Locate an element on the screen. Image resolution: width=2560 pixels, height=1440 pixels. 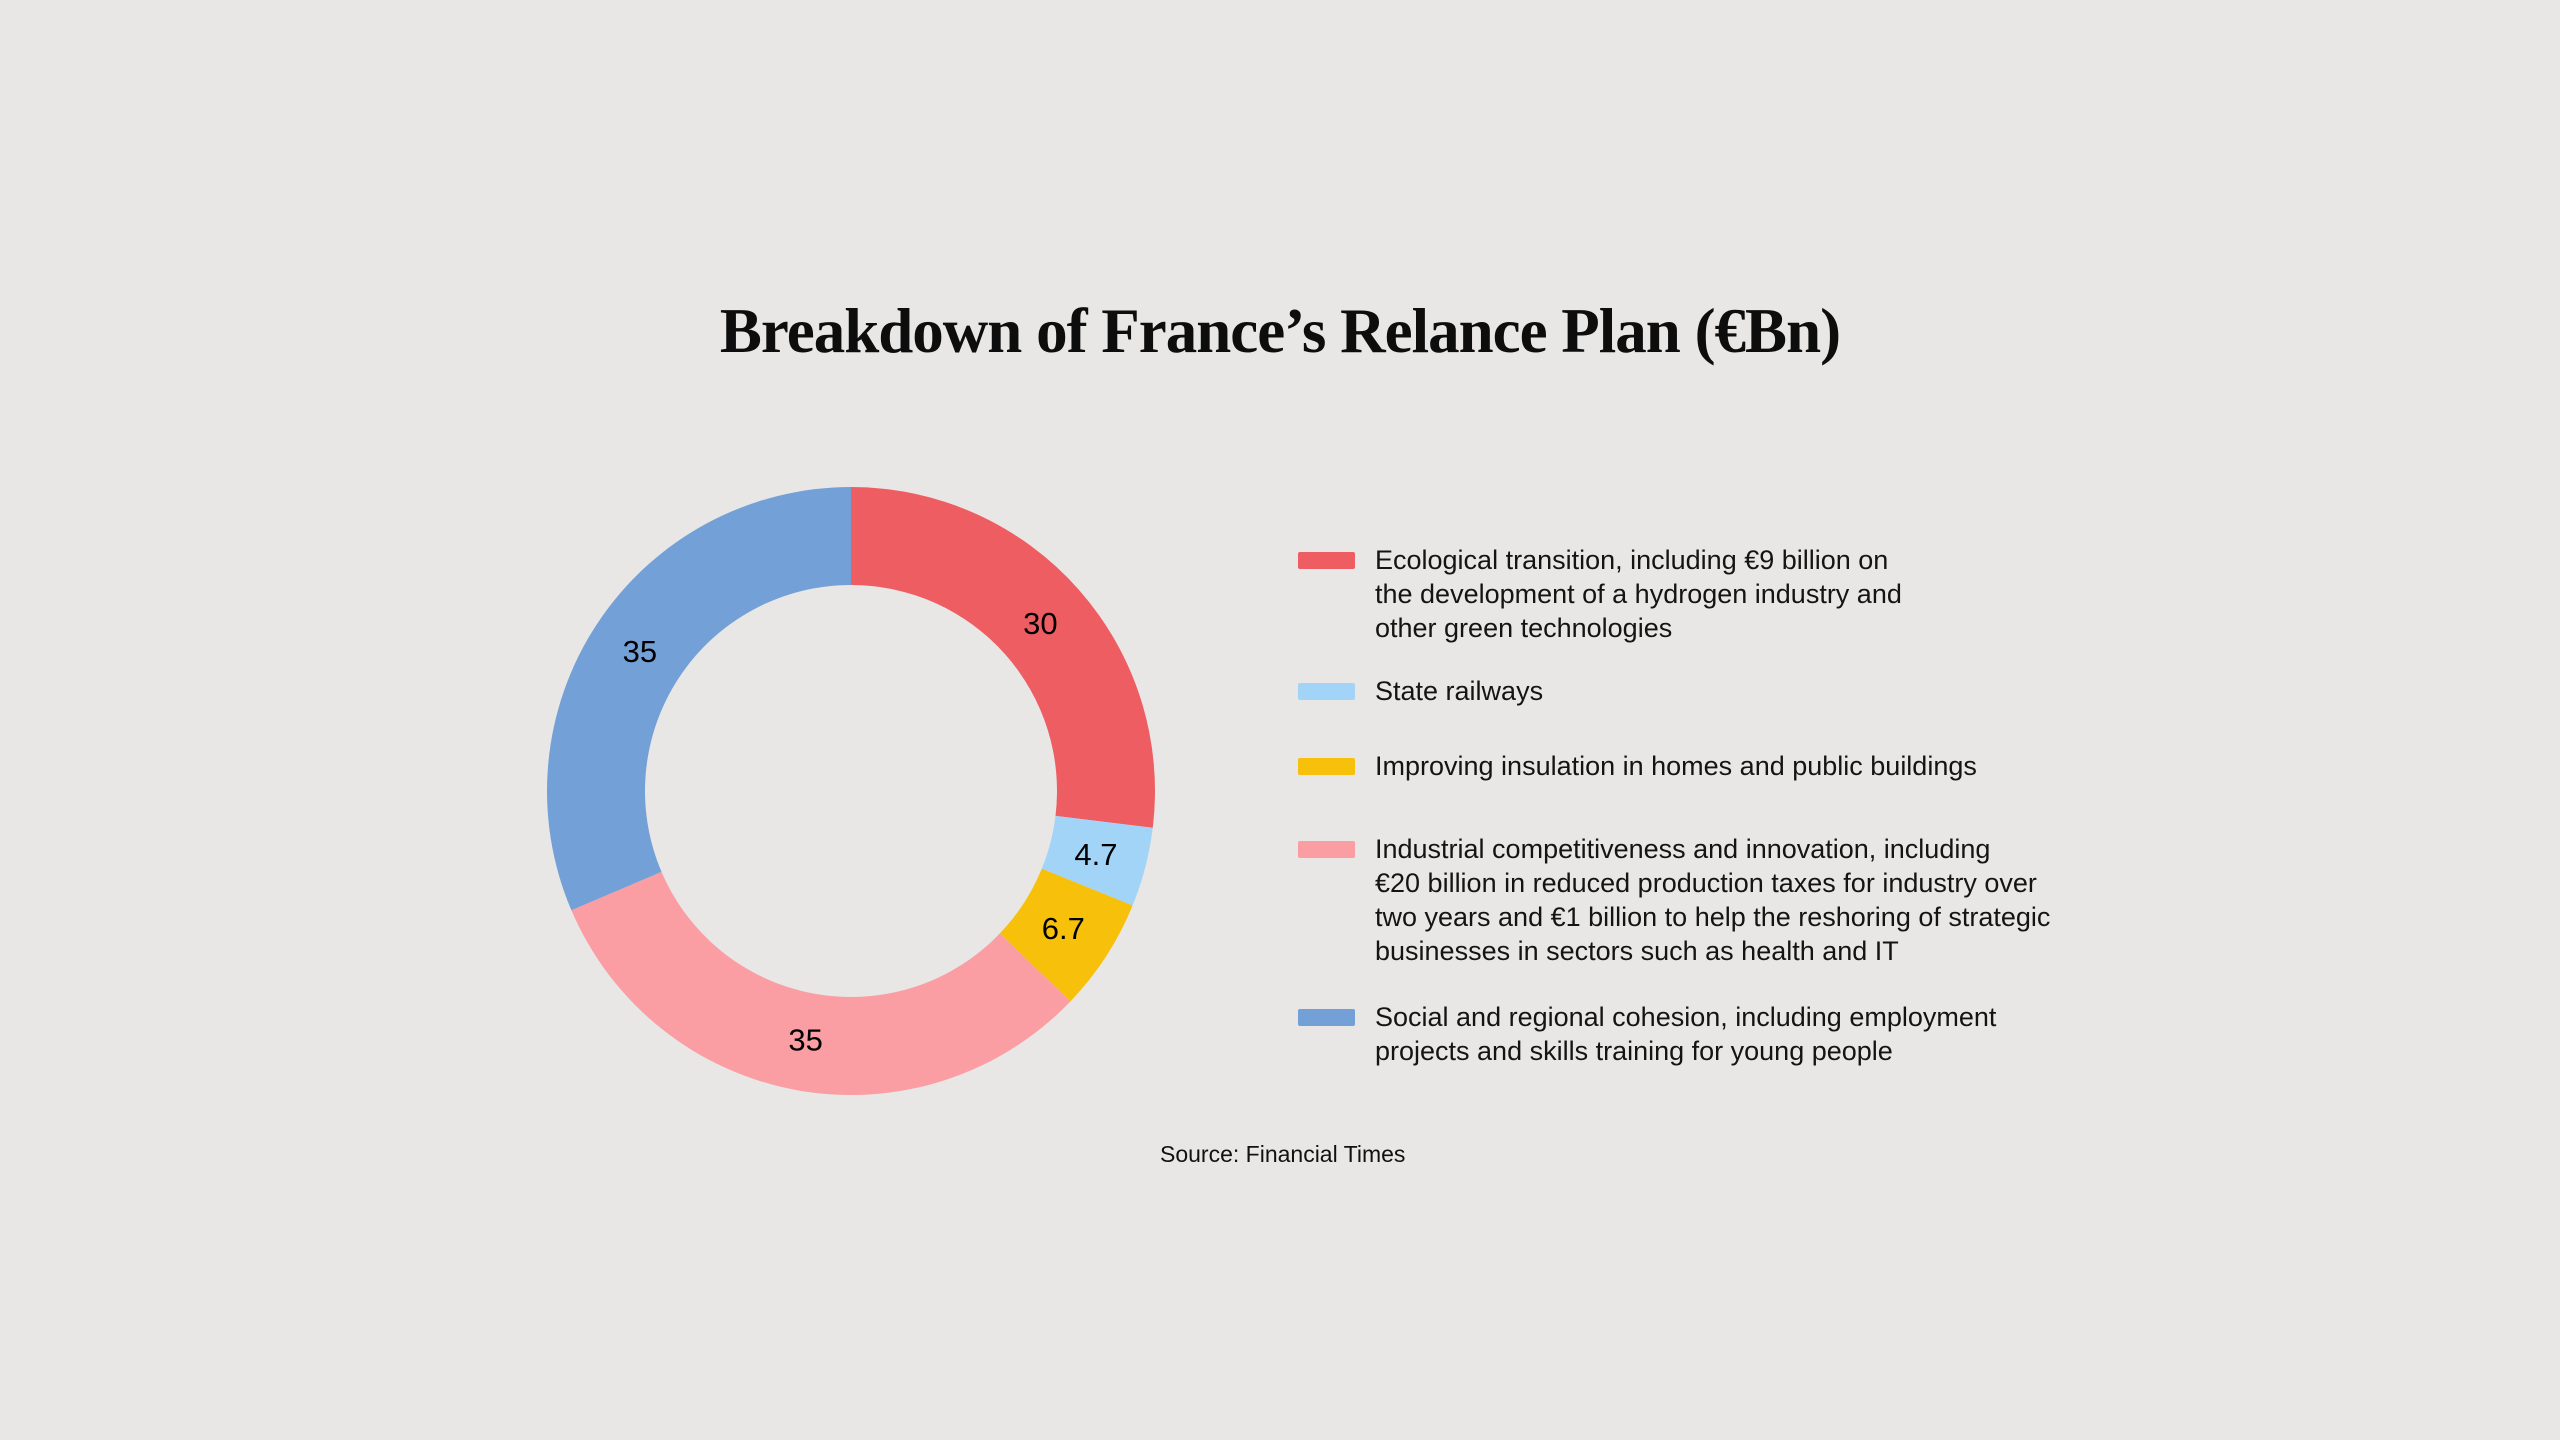
legend-label: State railways is located at coordinates (1459, 691).